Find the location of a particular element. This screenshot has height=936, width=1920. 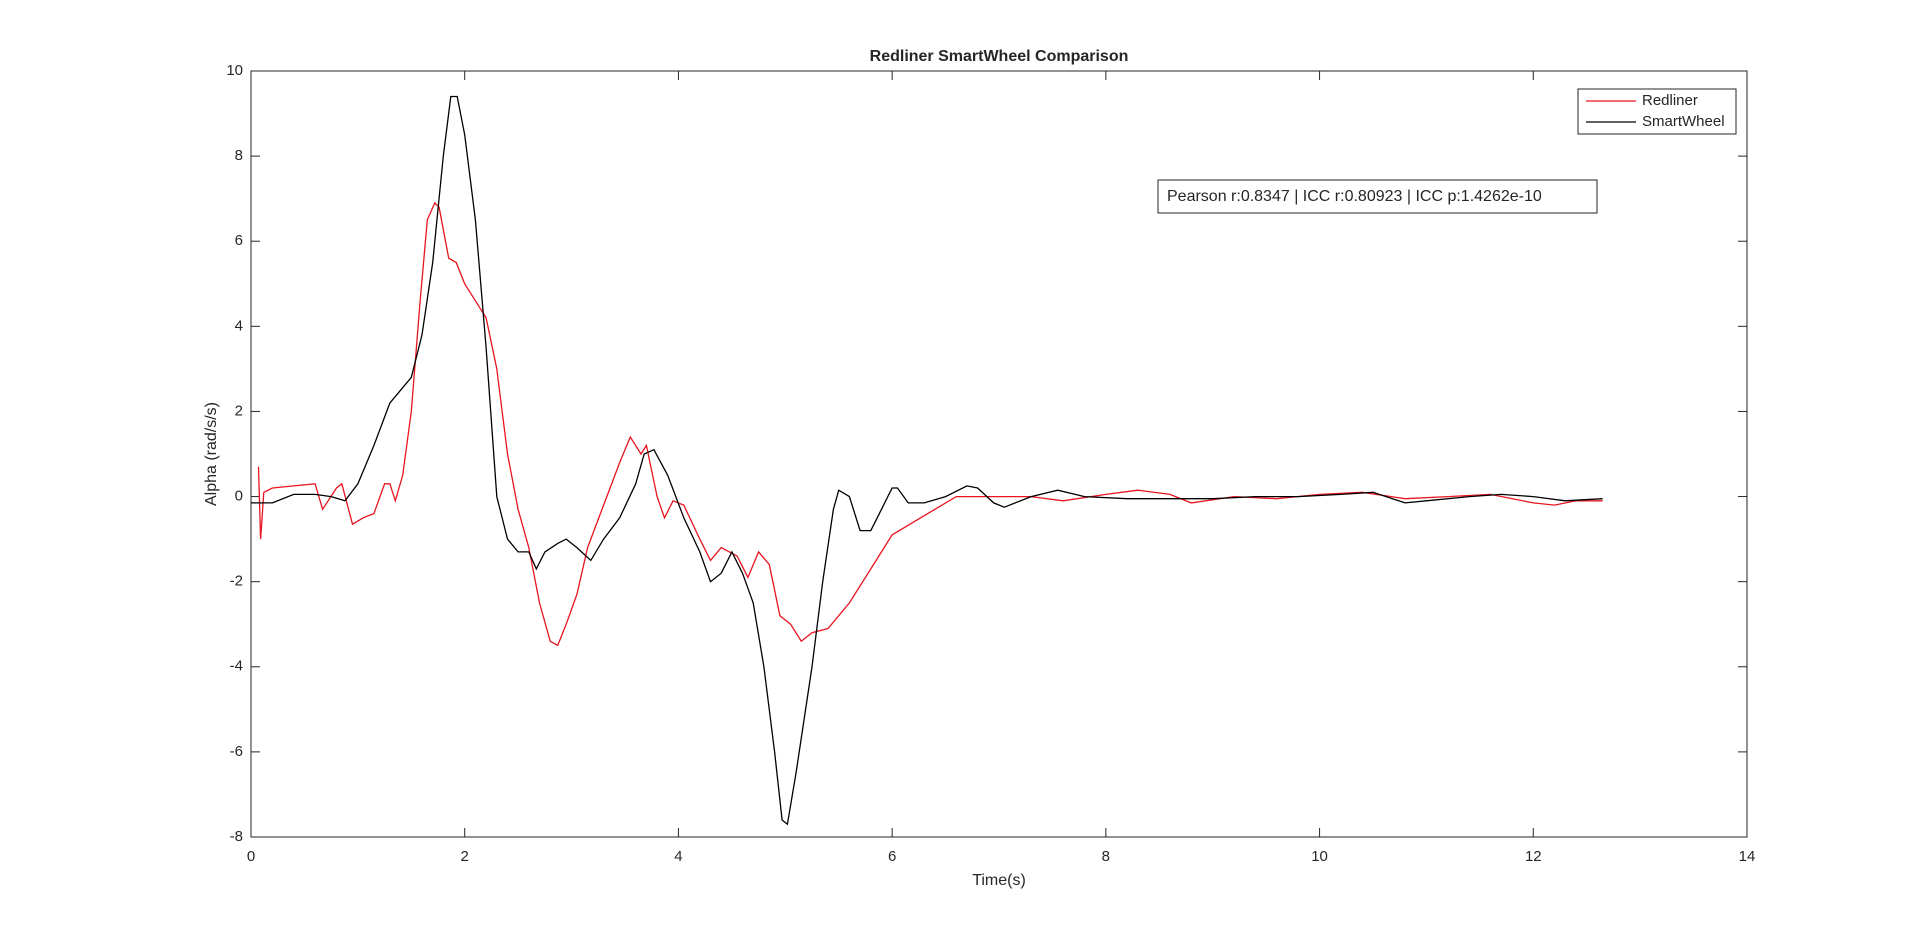

y-tick-label: 4 is located at coordinates (239, 325).